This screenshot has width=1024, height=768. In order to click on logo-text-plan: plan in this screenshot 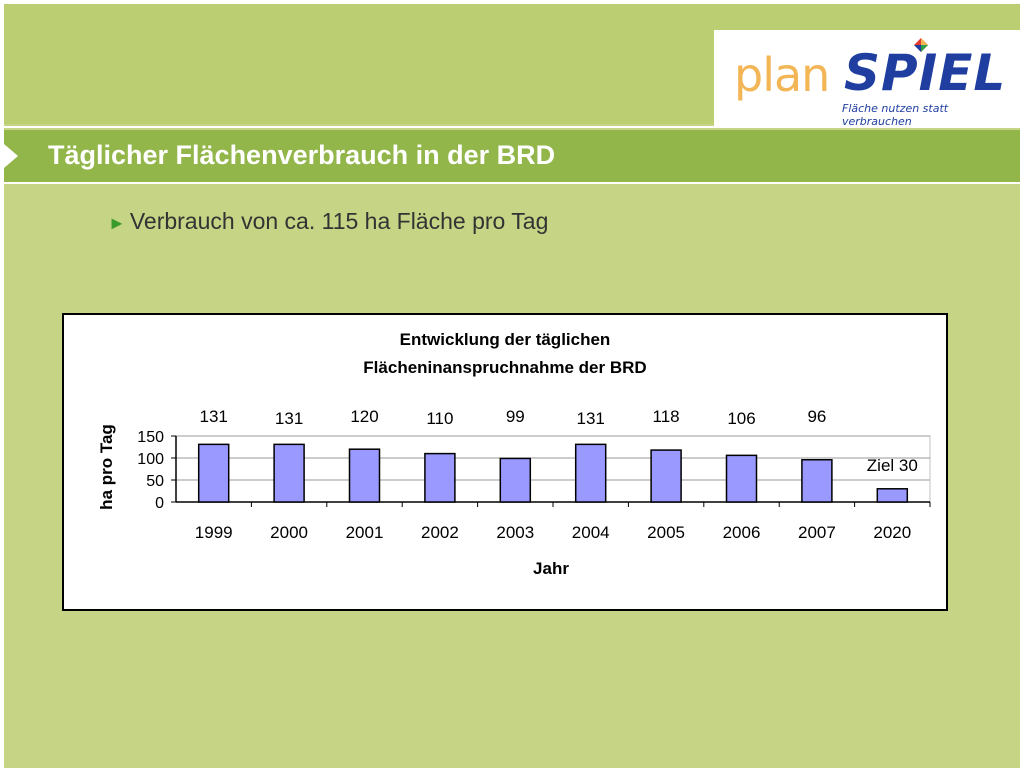, I will do `click(782, 75)`.